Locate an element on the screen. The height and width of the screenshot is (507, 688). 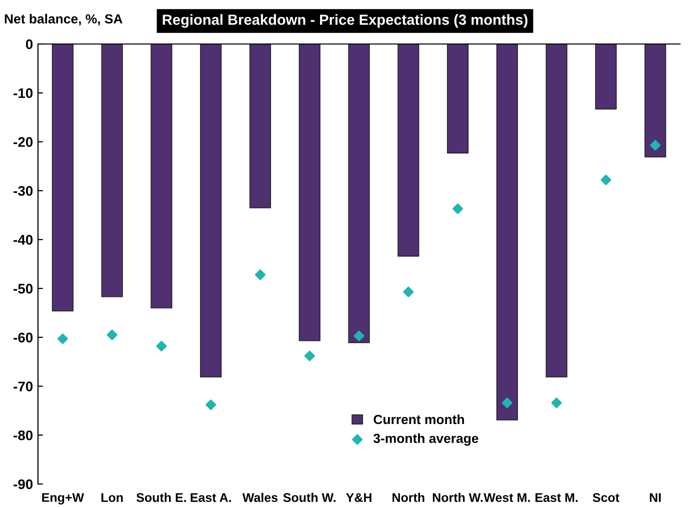
legend-label: 3-month average is located at coordinates (425, 439).